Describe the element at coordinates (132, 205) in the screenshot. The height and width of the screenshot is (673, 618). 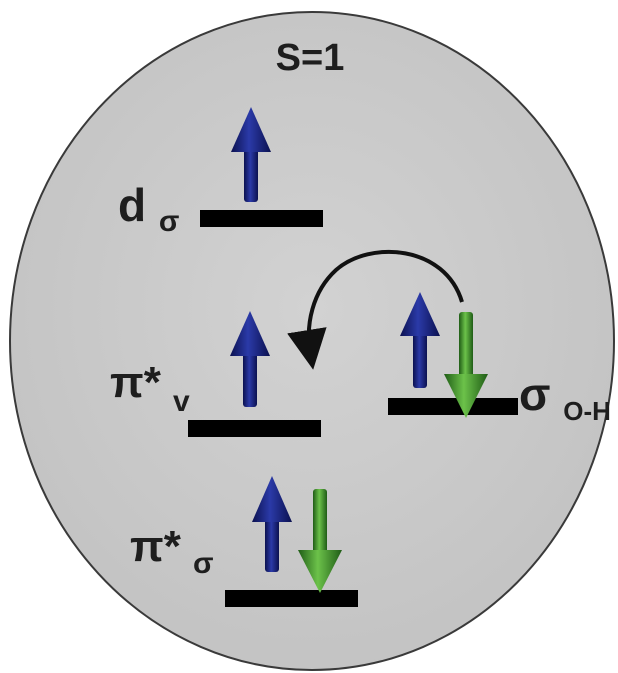
I see `orbital-symbol: d` at that location.